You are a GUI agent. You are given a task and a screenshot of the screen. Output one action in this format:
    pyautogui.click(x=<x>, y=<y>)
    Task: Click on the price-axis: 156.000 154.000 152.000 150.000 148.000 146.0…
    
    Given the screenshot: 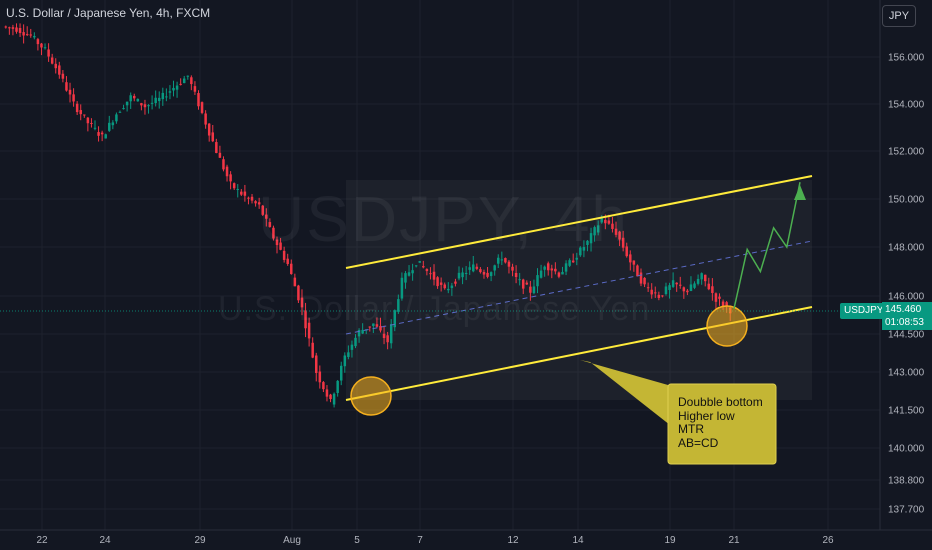 What is the action you would take?
    pyautogui.click(x=906, y=284)
    